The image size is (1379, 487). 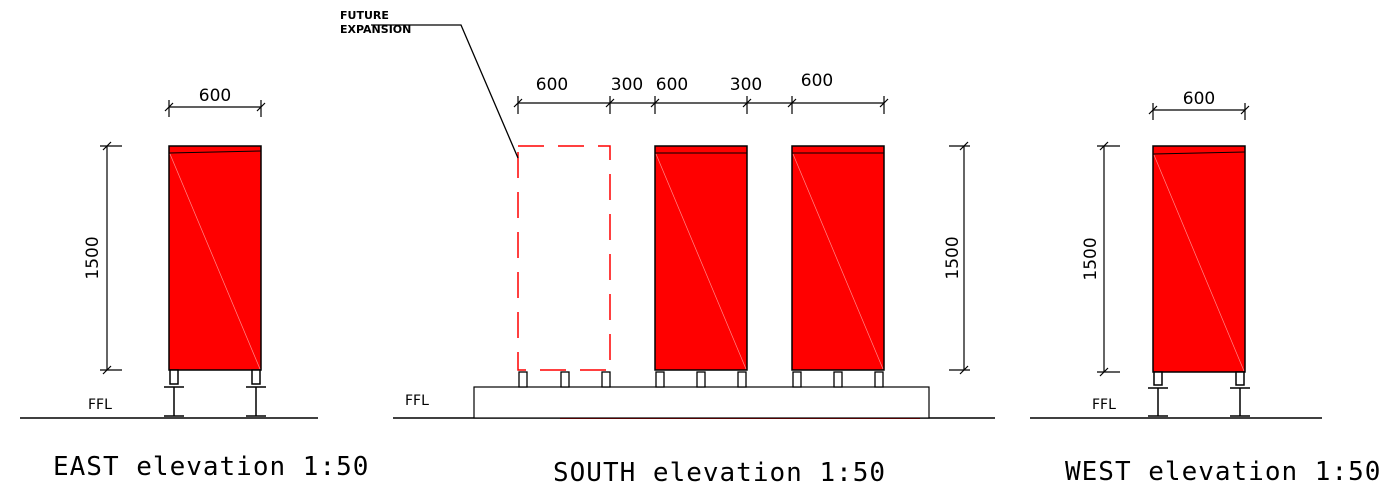 What do you see at coordinates (1199, 259) in the screenshot?
I see `west-panel` at bounding box center [1199, 259].